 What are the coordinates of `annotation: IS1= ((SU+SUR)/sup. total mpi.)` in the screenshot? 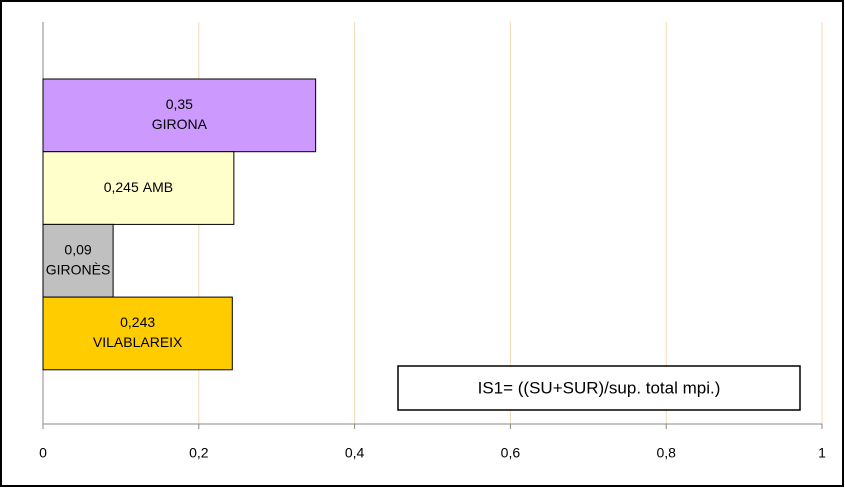 It's located at (599, 387).